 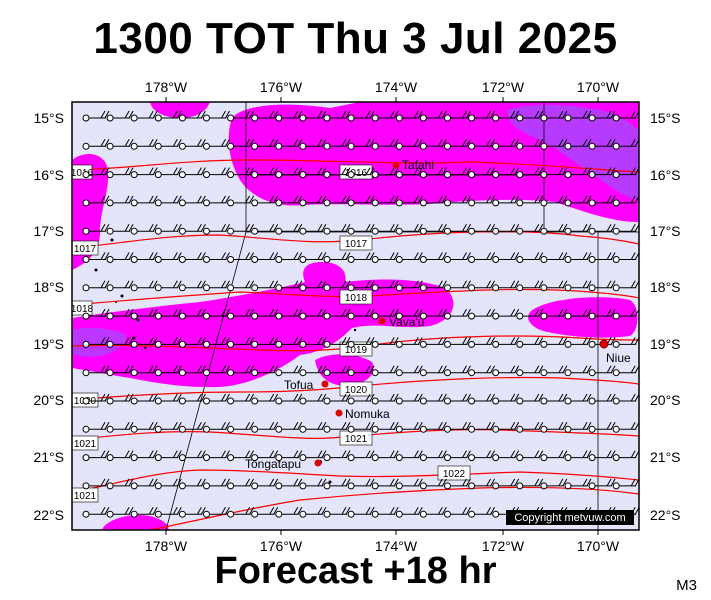 What do you see at coordinates (665, 515) in the screenshot?
I see `lat-label: 22°S` at bounding box center [665, 515].